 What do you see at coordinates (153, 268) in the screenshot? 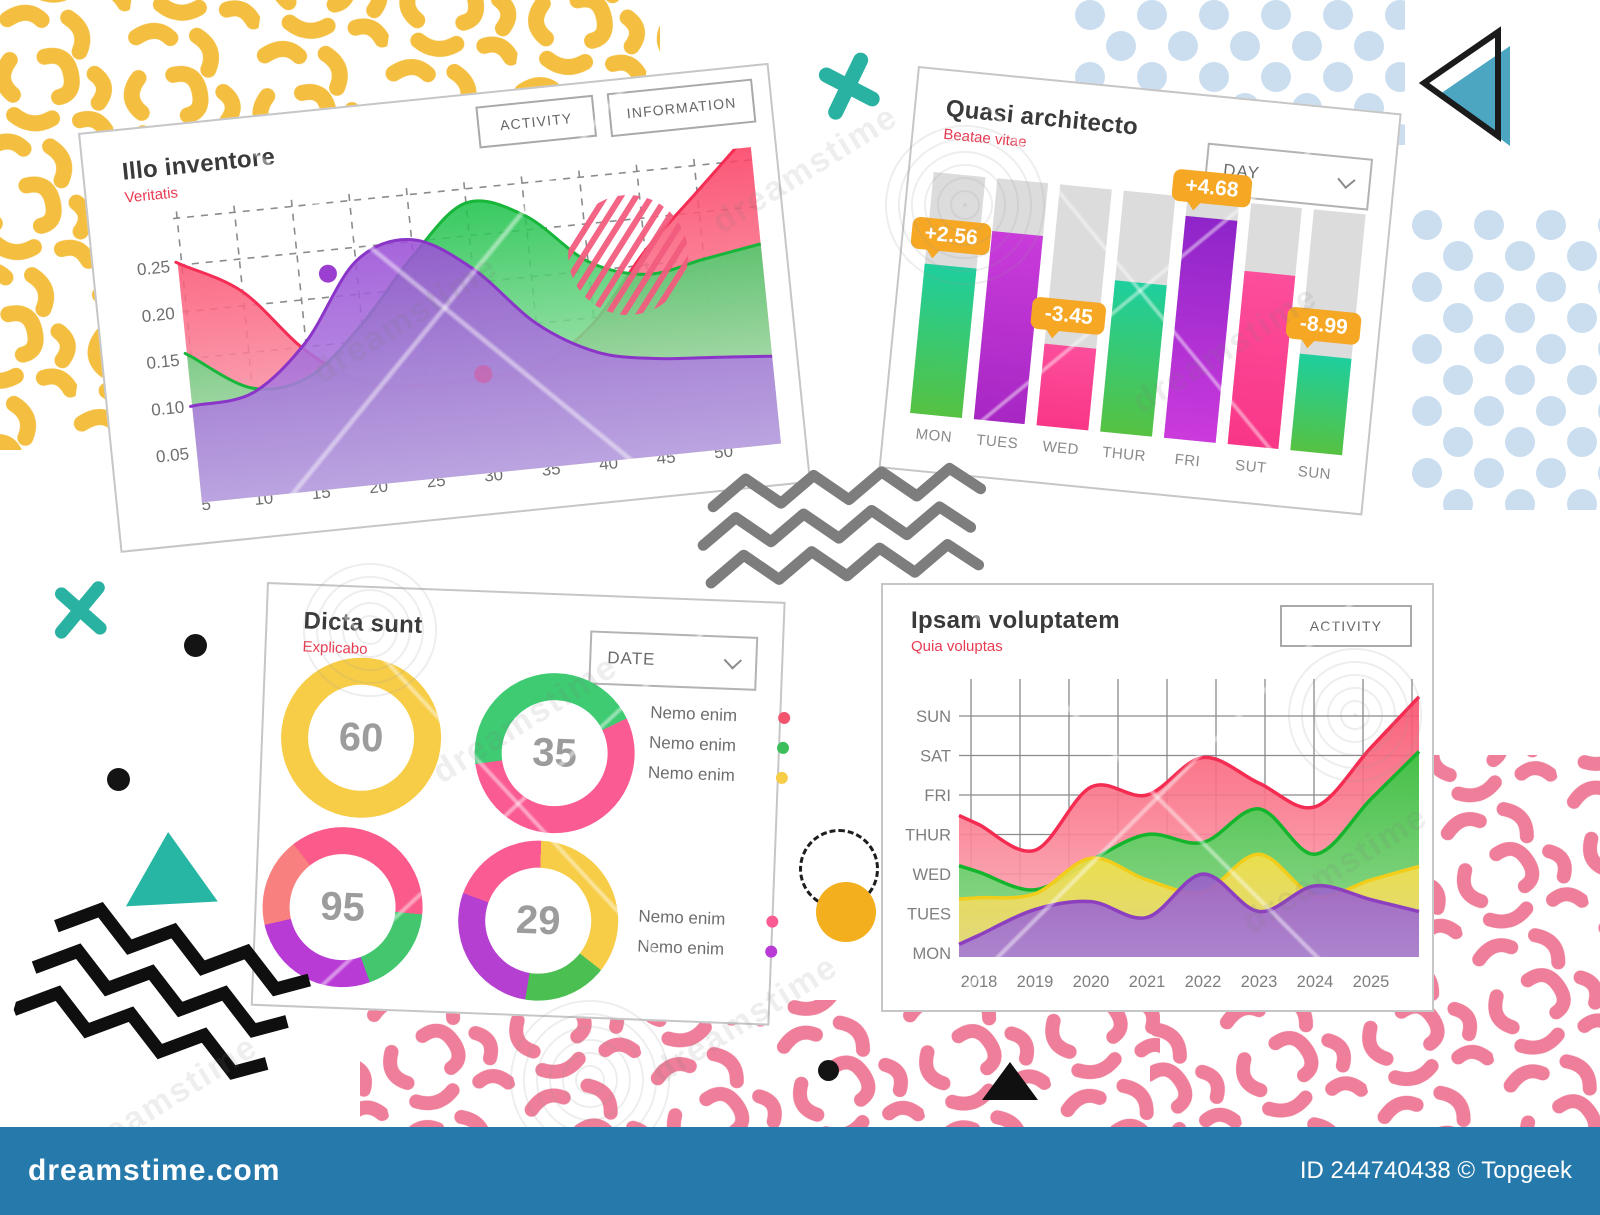
I see `svg-text: 0.25` at bounding box center [153, 268].